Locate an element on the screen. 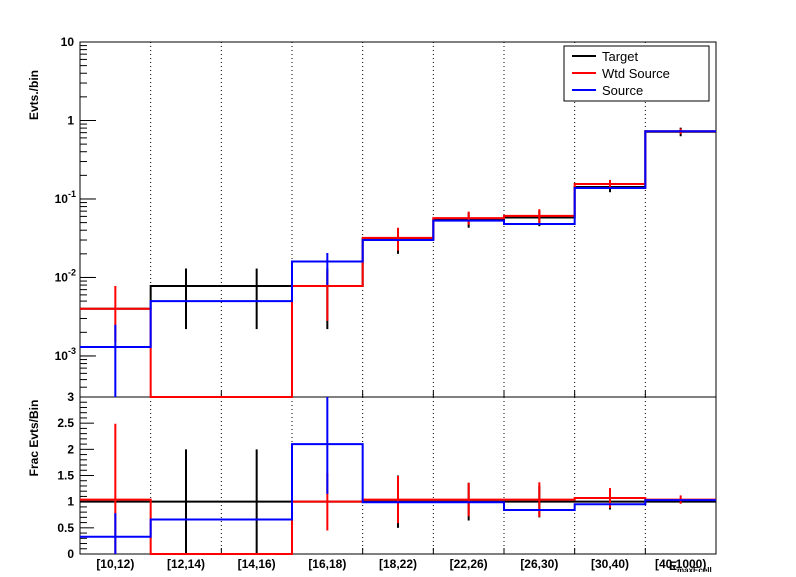 The width and height of the screenshot is (796, 577). x-axis-label: EmaxEcell is located at coordinates (690, 565).